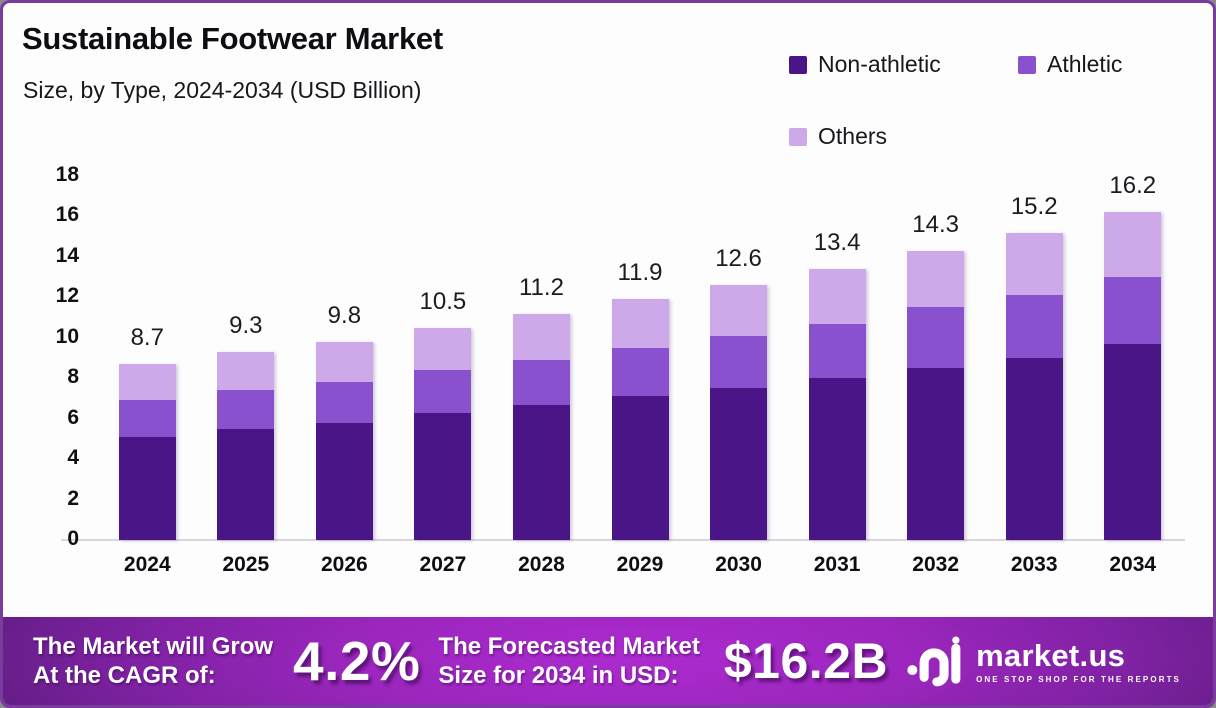 The width and height of the screenshot is (1216, 708). I want to click on bar-segment-2034-athletic, so click(1133, 310).